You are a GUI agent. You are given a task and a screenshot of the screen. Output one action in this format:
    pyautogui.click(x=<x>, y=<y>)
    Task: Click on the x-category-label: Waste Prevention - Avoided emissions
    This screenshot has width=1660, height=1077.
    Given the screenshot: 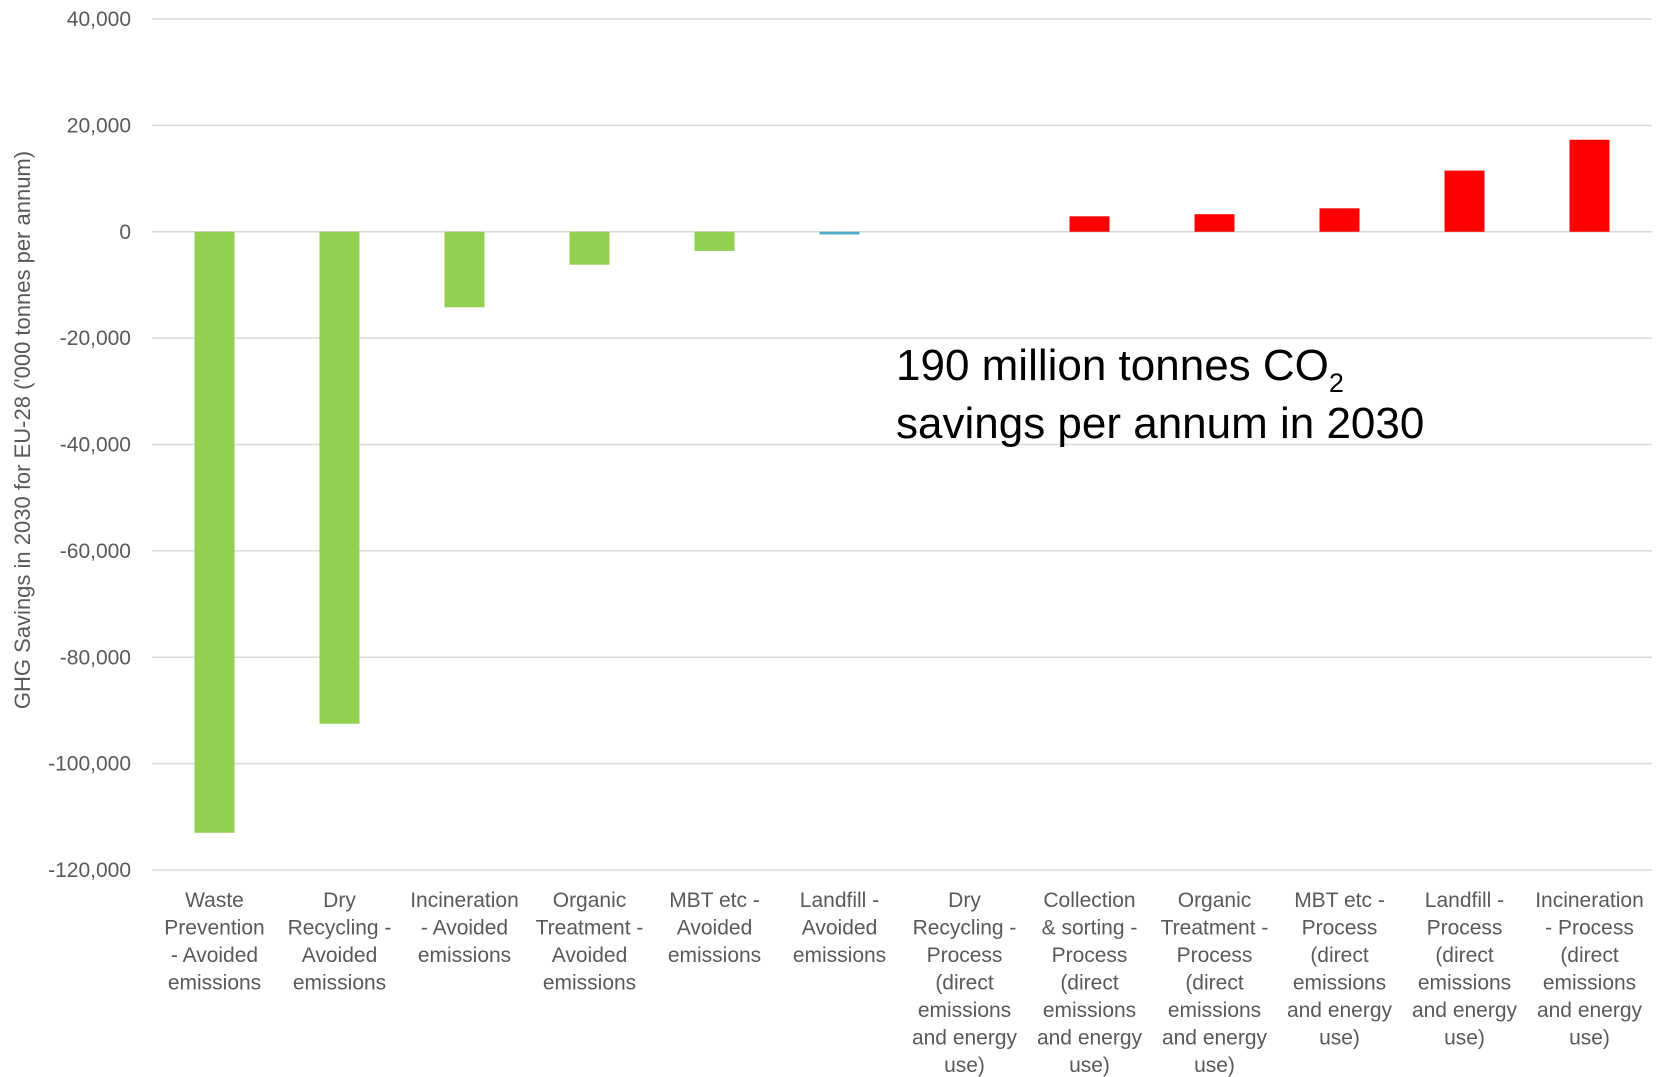 What is the action you would take?
    pyautogui.click(x=214, y=942)
    